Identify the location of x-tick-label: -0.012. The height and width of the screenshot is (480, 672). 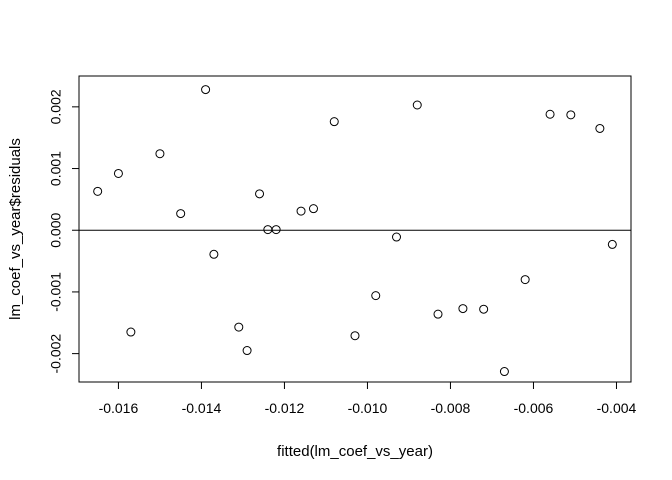
(285, 408).